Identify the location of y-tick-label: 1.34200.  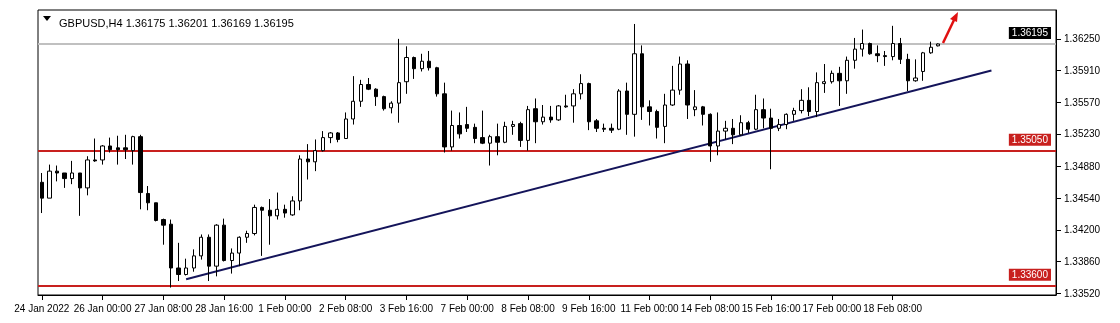
(1082, 230).